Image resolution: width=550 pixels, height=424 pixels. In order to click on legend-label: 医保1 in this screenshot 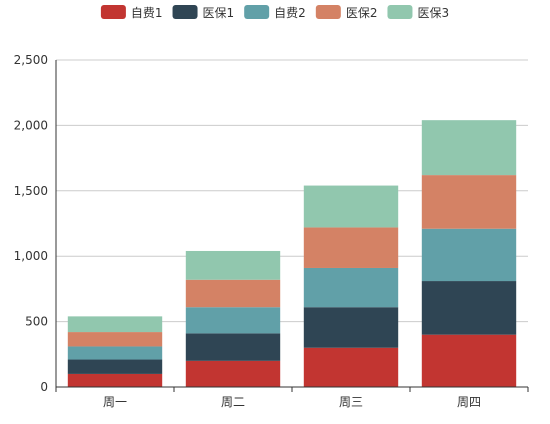, I will do `click(219, 13)`.